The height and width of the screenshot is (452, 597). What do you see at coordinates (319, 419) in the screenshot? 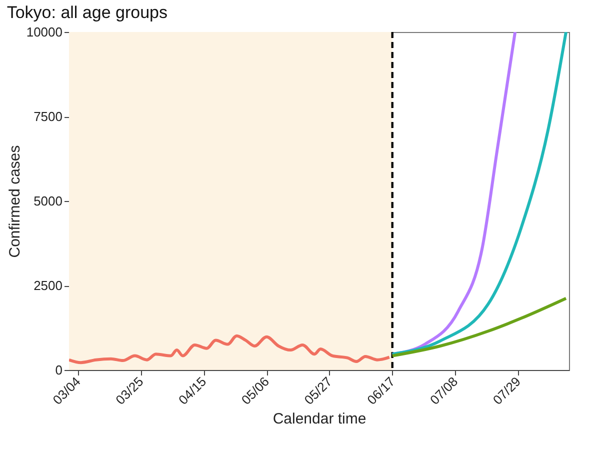
I see `x-axis-title: Calendar time` at bounding box center [319, 419].